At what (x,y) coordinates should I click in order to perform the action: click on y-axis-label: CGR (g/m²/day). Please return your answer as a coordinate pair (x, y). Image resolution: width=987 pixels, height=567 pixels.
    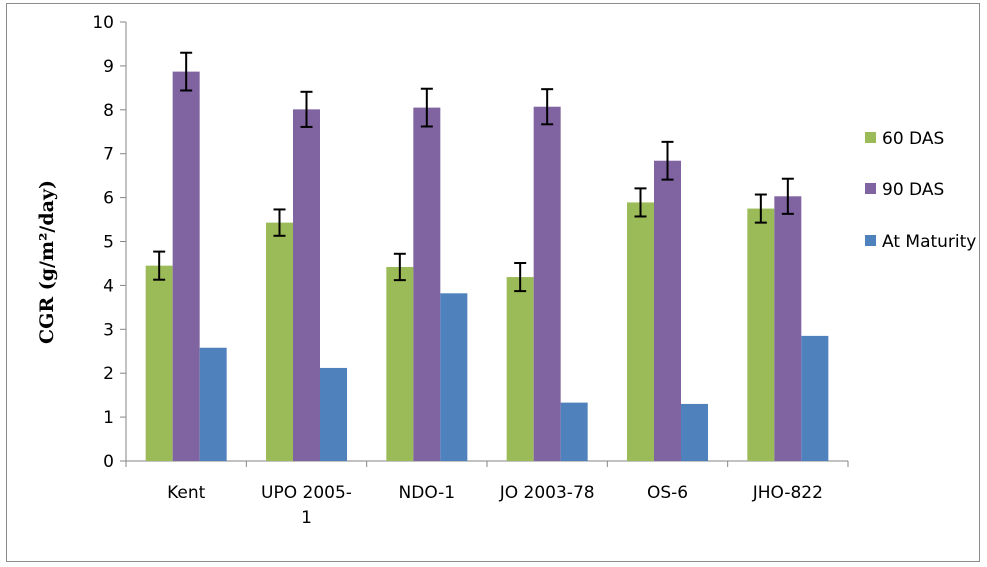
    Looking at the image, I should click on (47, 262).